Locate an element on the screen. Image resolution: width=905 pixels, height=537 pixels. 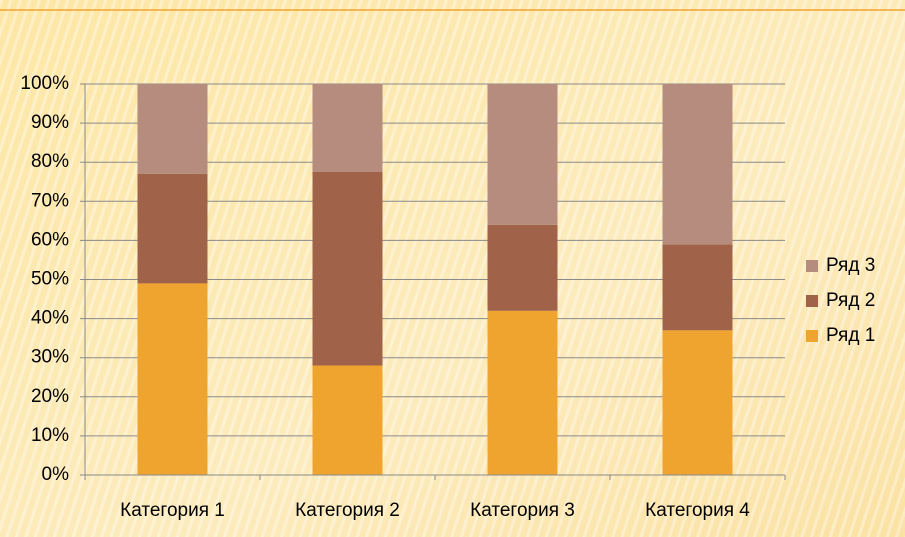
y-tick-label: 10% is located at coordinates (50, 435).